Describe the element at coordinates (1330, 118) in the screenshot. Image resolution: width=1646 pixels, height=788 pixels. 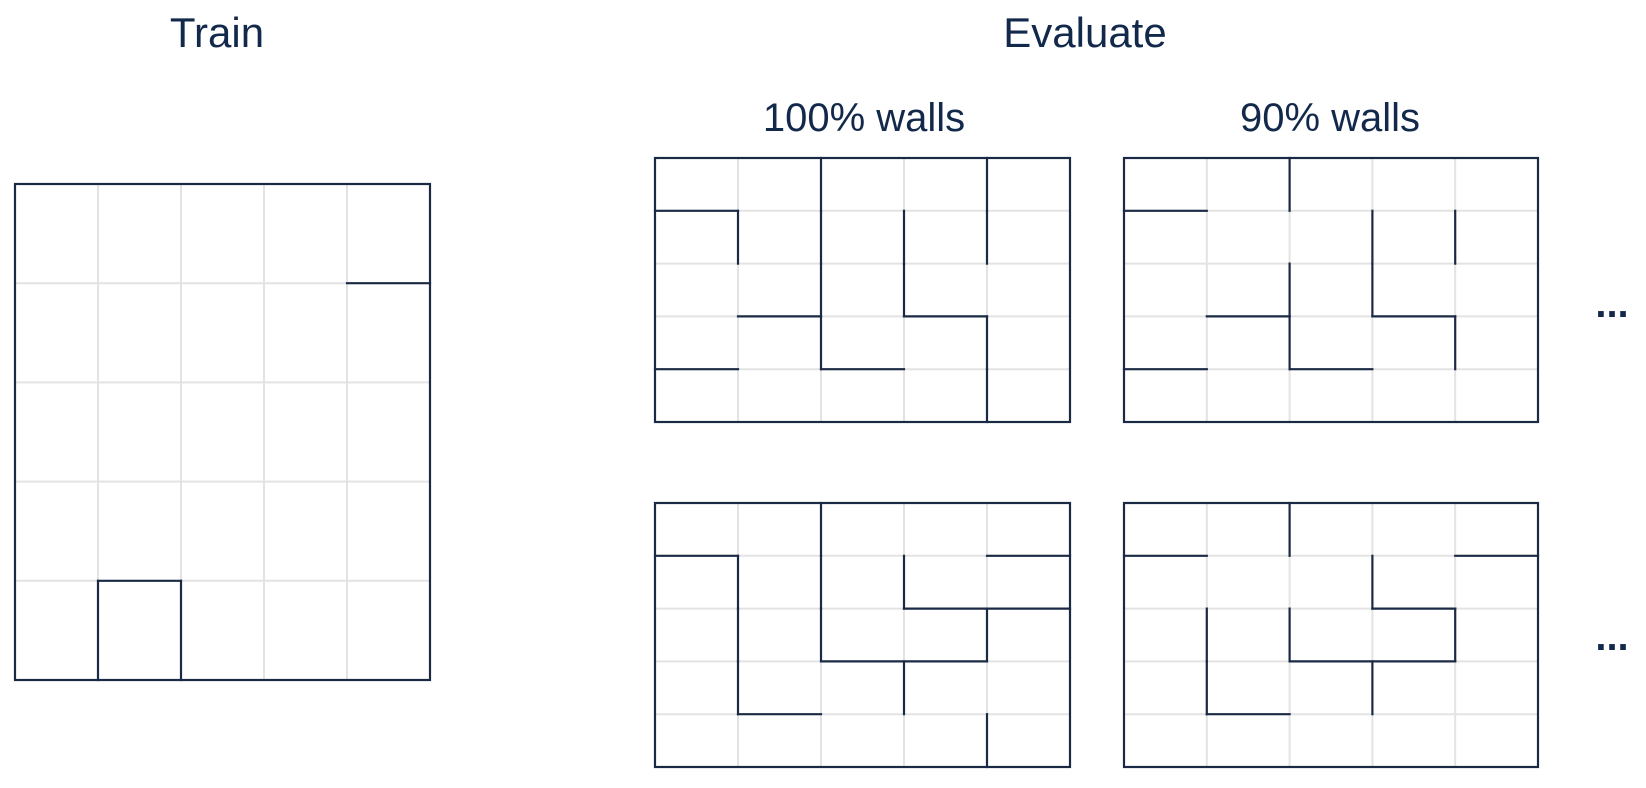
I see `col-90-walls-title: 90% walls` at that location.